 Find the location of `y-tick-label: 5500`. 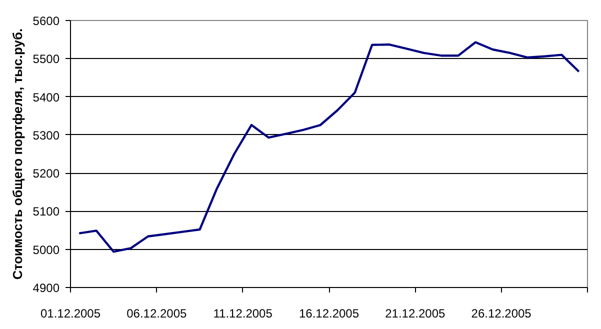

y-tick-label: 5500 is located at coordinates (46, 59).